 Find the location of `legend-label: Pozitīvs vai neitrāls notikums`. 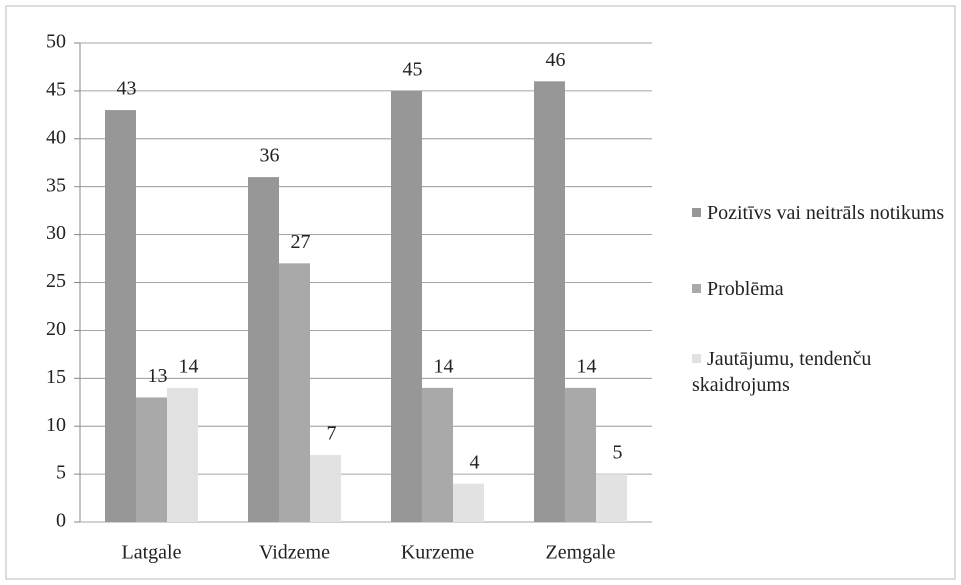

legend-label: Pozitīvs vai neitrāls notikums is located at coordinates (826, 213).